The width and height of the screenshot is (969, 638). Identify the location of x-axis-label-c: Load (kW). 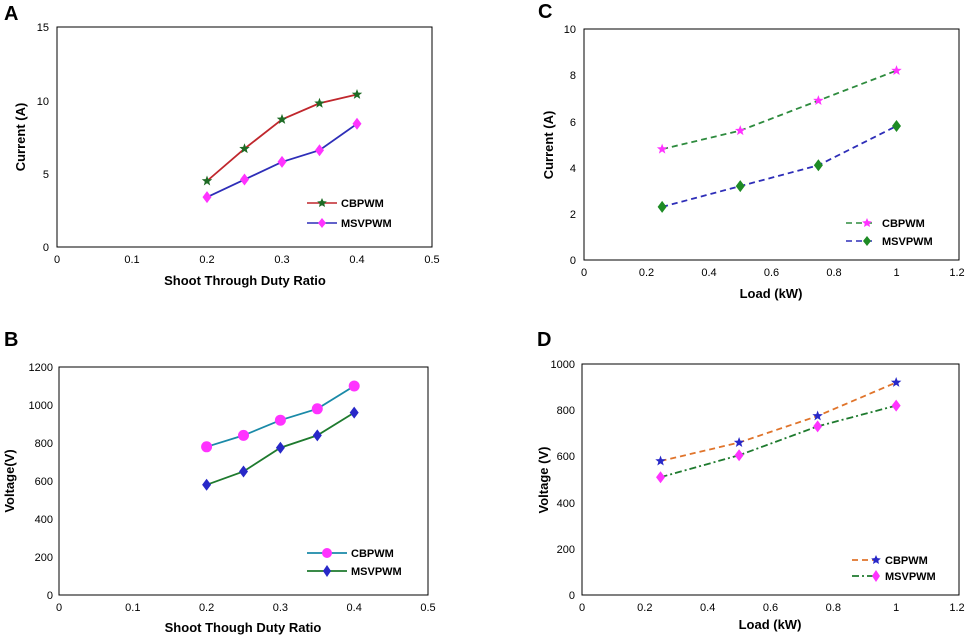
(771, 293).